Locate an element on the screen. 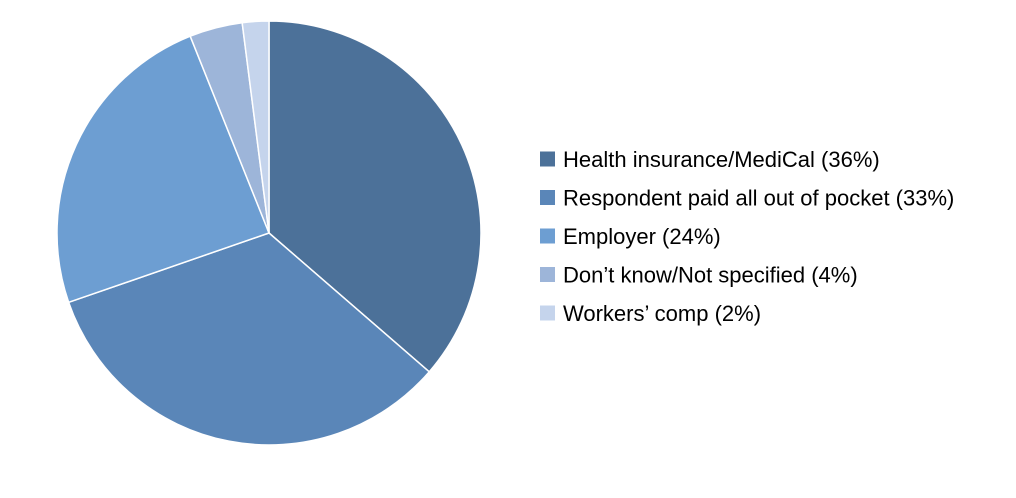 The image size is (1016, 498). legend-label-1: Respondent paid all out of pocket (33%) is located at coordinates (758, 198).